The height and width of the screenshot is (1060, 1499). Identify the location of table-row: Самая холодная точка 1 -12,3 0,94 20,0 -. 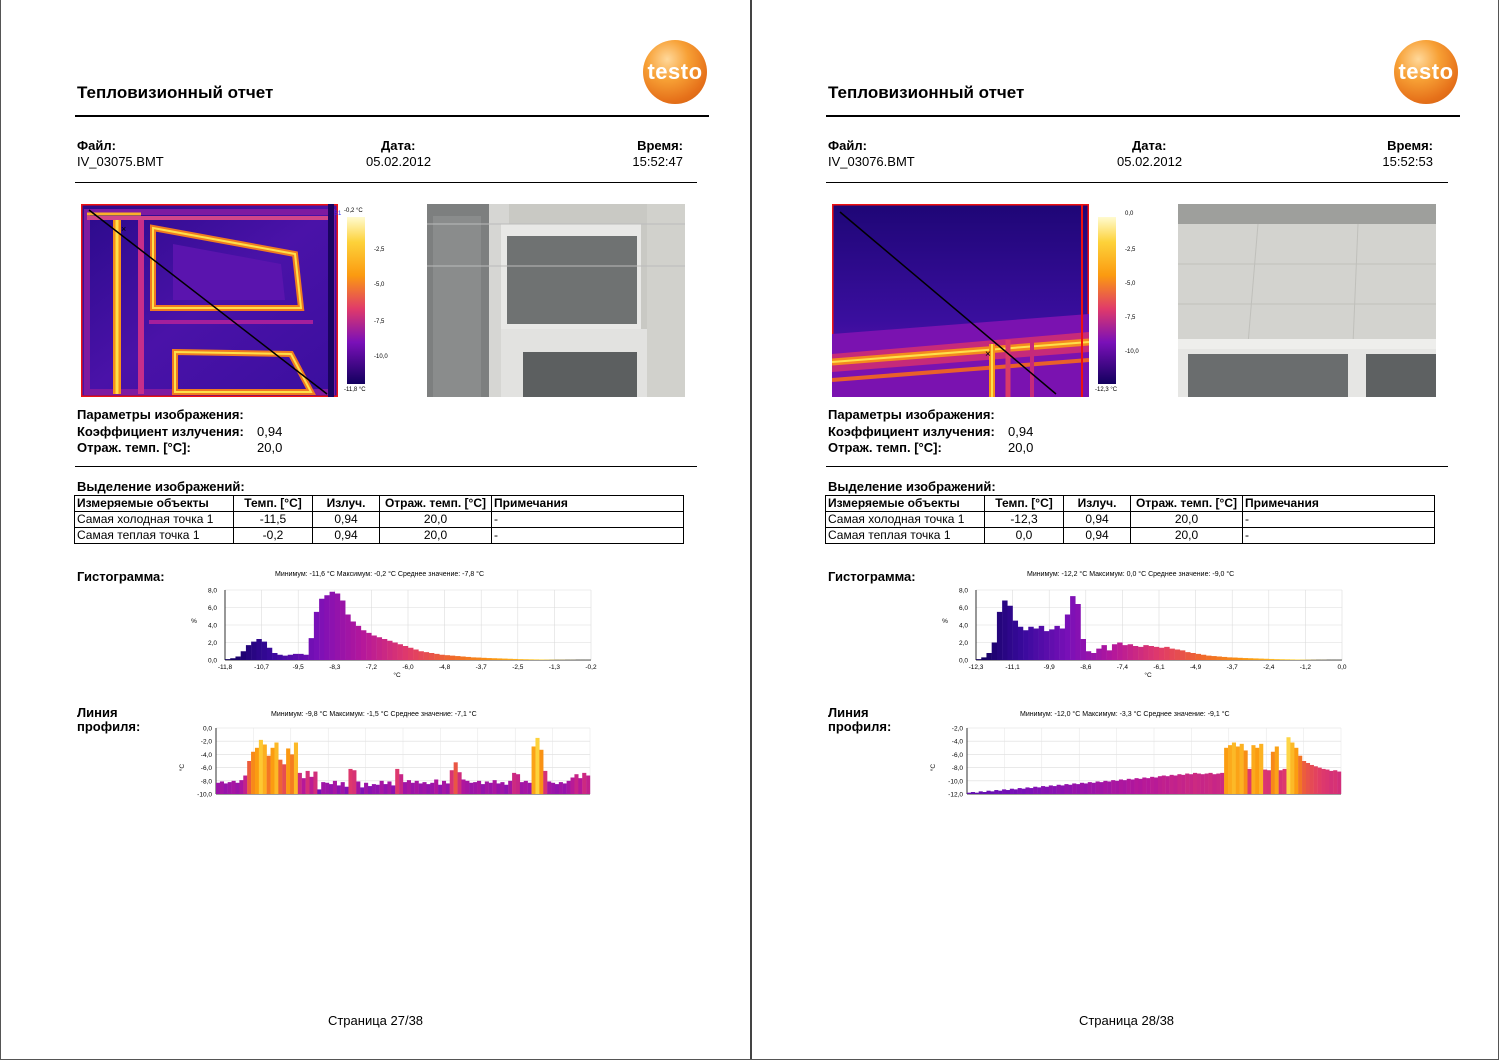
(1130, 519).